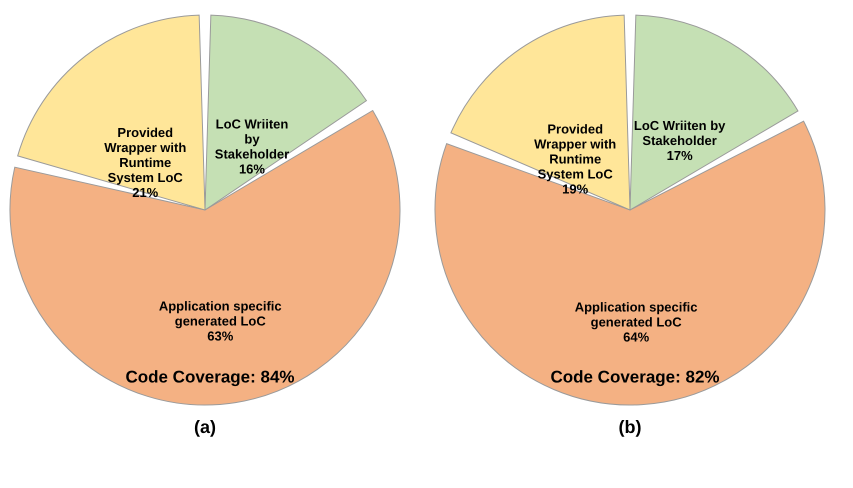 Image resolution: width=853 pixels, height=488 pixels. Describe the element at coordinates (680, 156) in the screenshot. I see `data-label: 17%` at that location.